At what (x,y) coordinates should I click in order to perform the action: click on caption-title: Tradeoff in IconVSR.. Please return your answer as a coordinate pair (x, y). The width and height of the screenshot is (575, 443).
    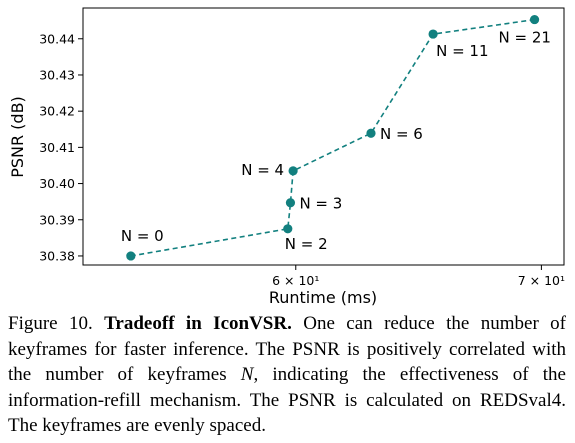
    Looking at the image, I should click on (198, 323).